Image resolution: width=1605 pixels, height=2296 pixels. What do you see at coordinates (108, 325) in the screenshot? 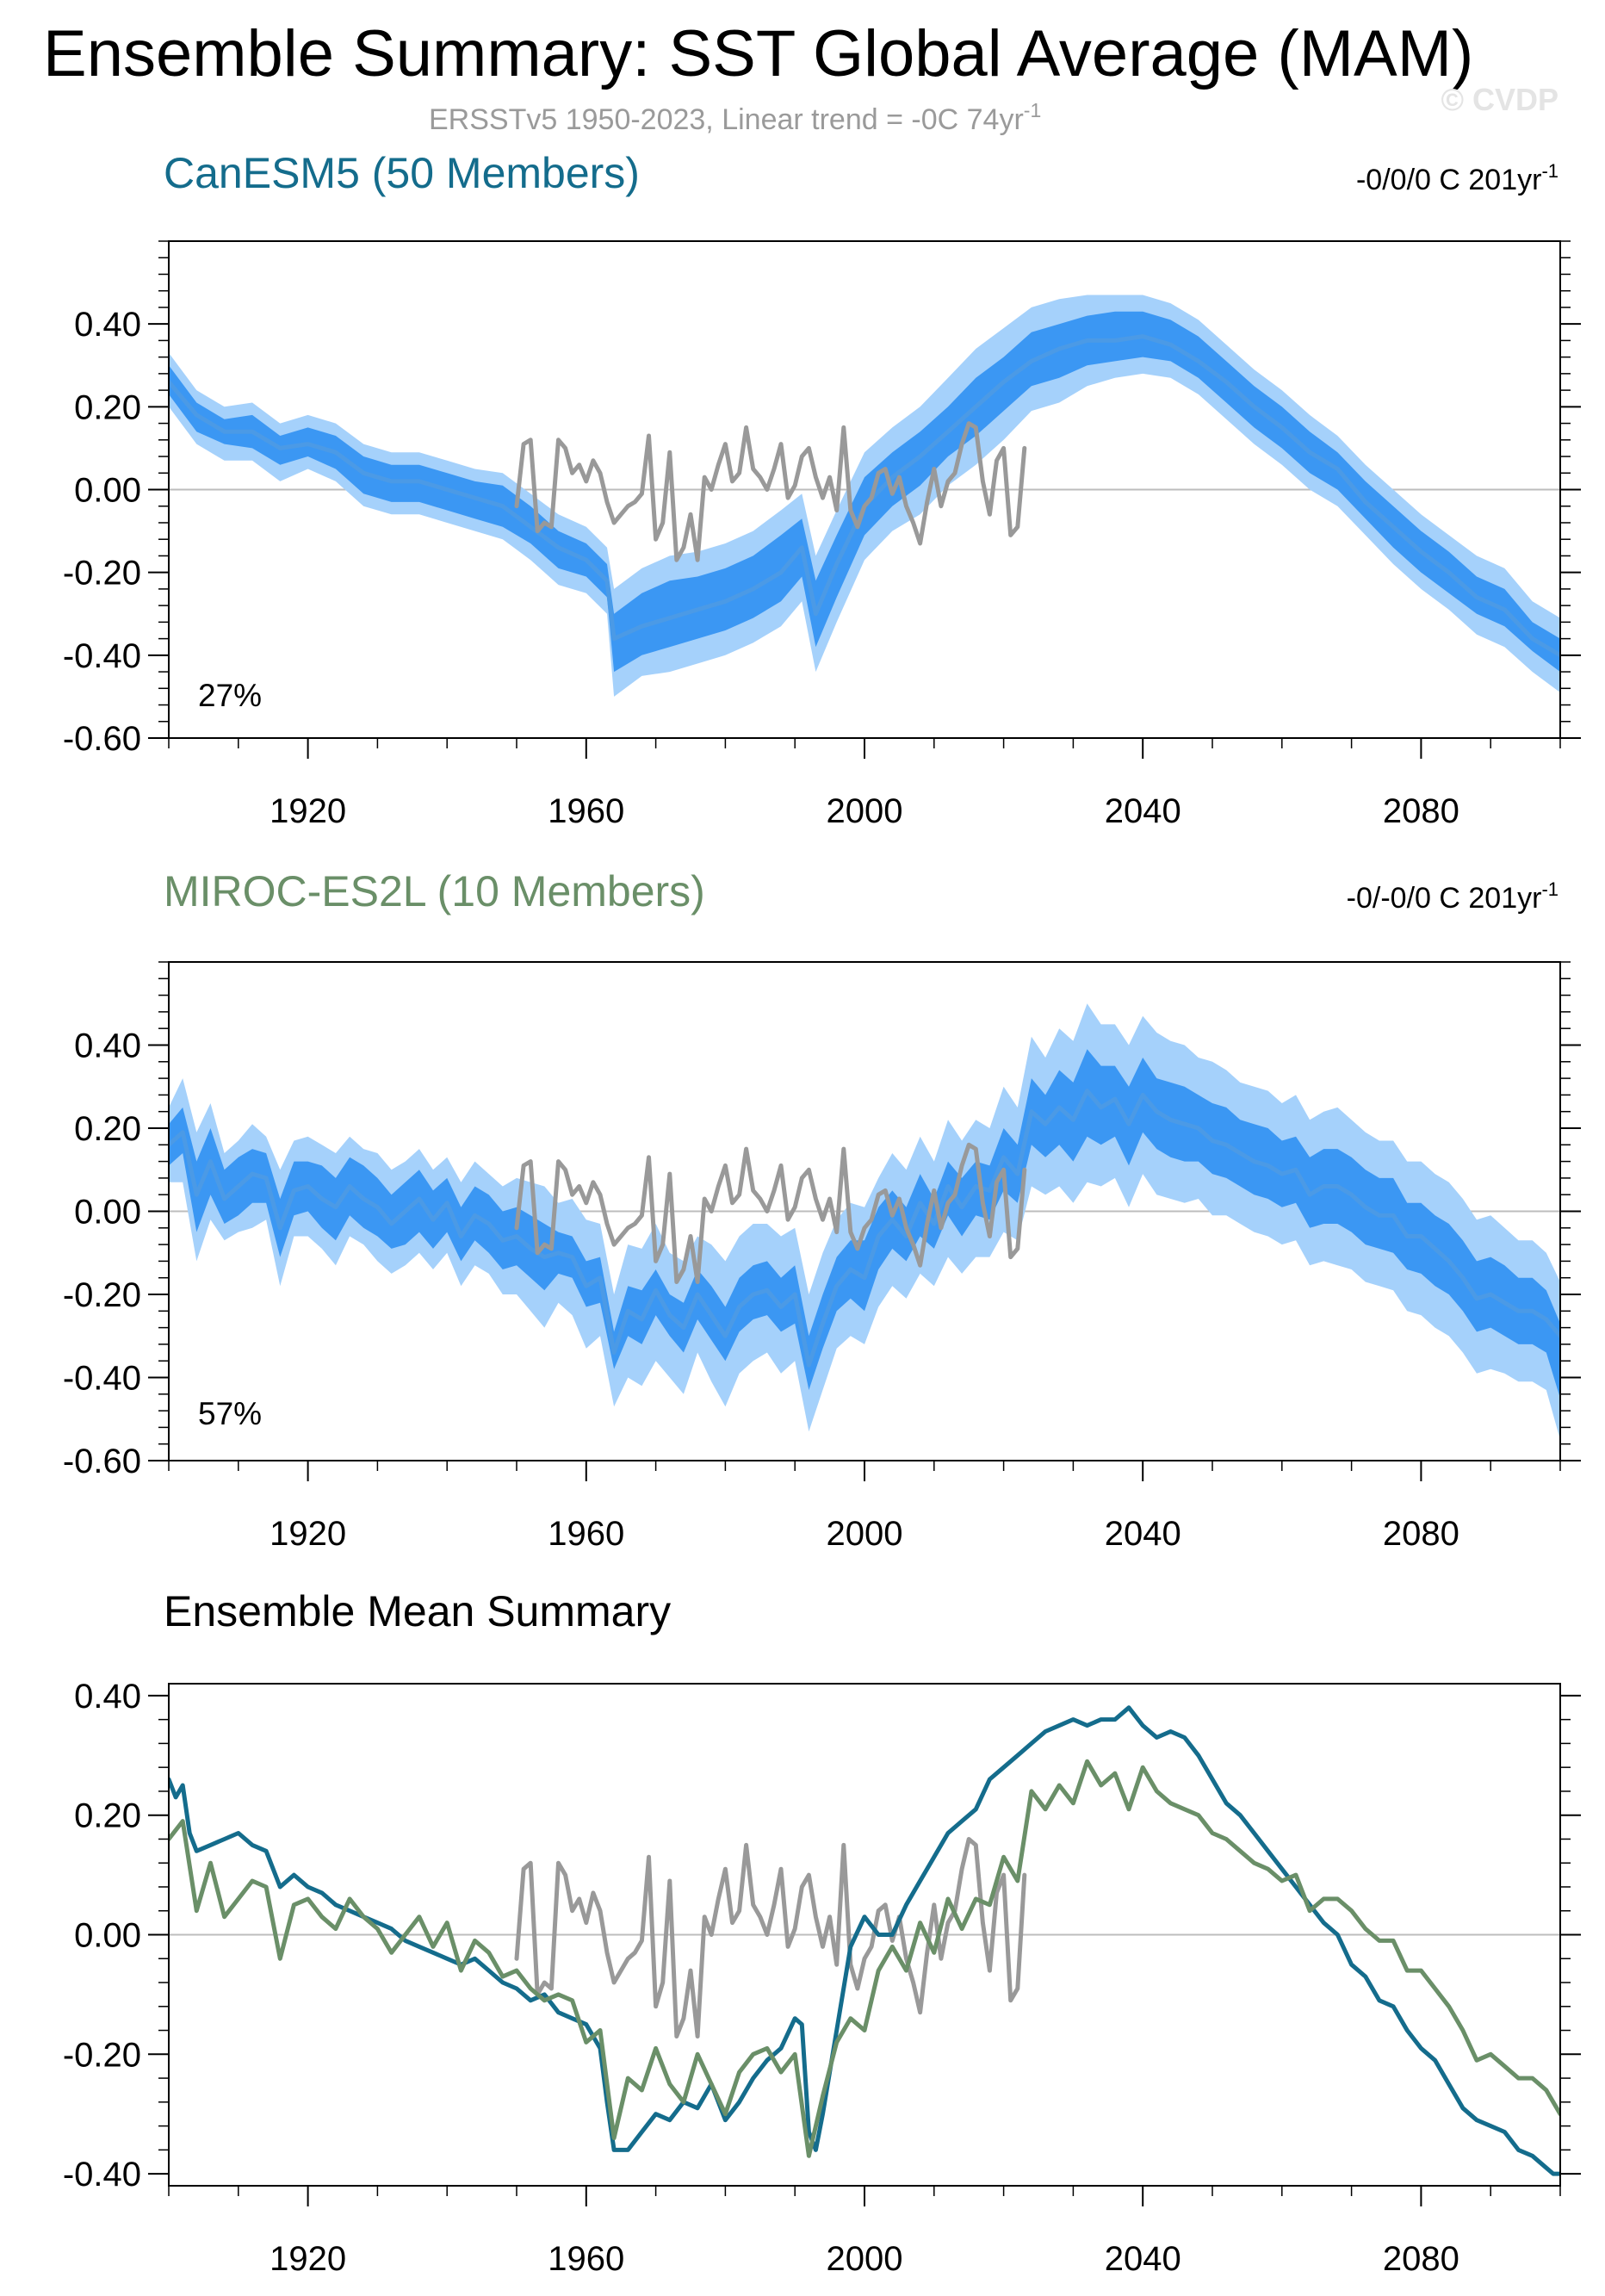
I see `canesm5-ytick-label: 0.40` at bounding box center [108, 325].